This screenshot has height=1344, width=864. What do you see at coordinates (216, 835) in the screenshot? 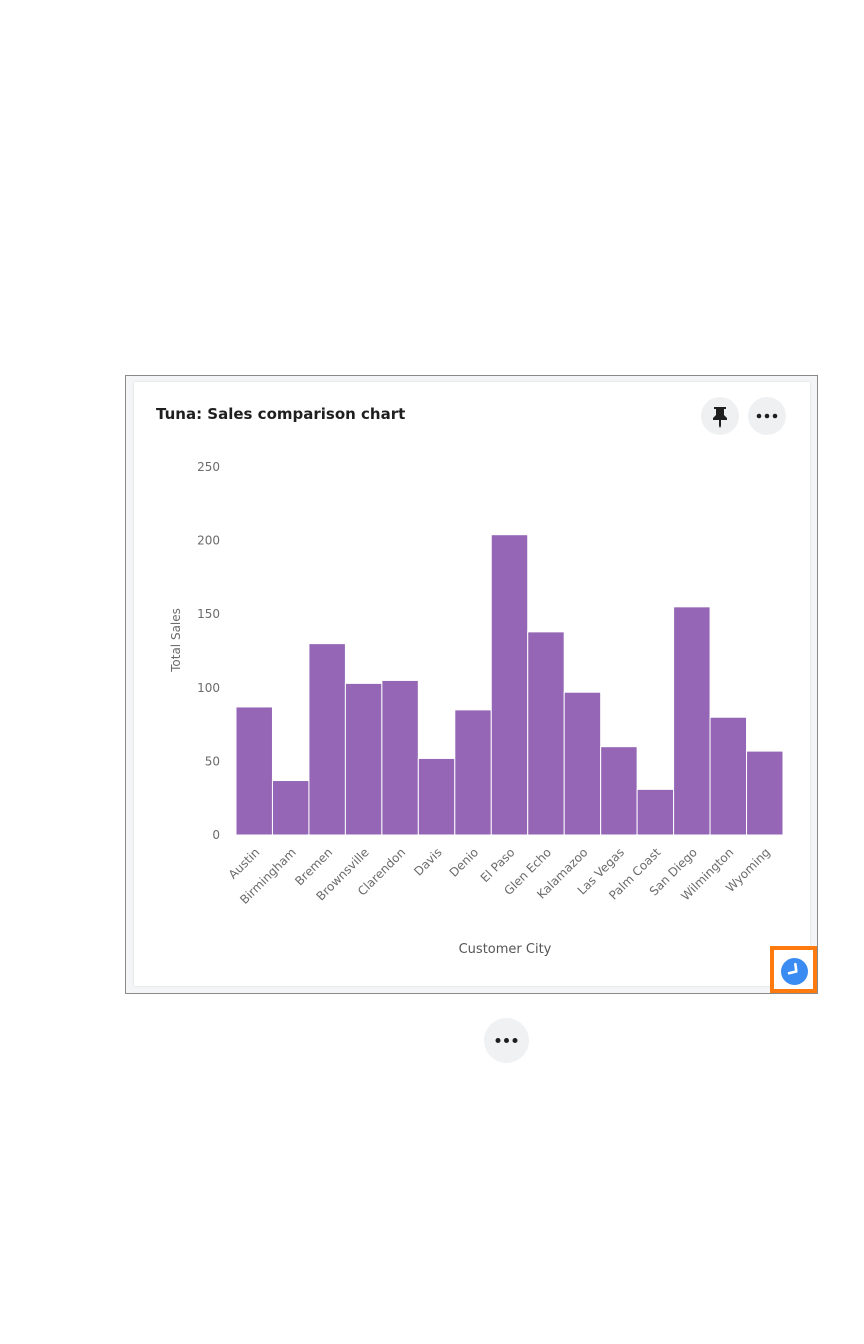
I see `y-tick-label: 0` at bounding box center [216, 835].